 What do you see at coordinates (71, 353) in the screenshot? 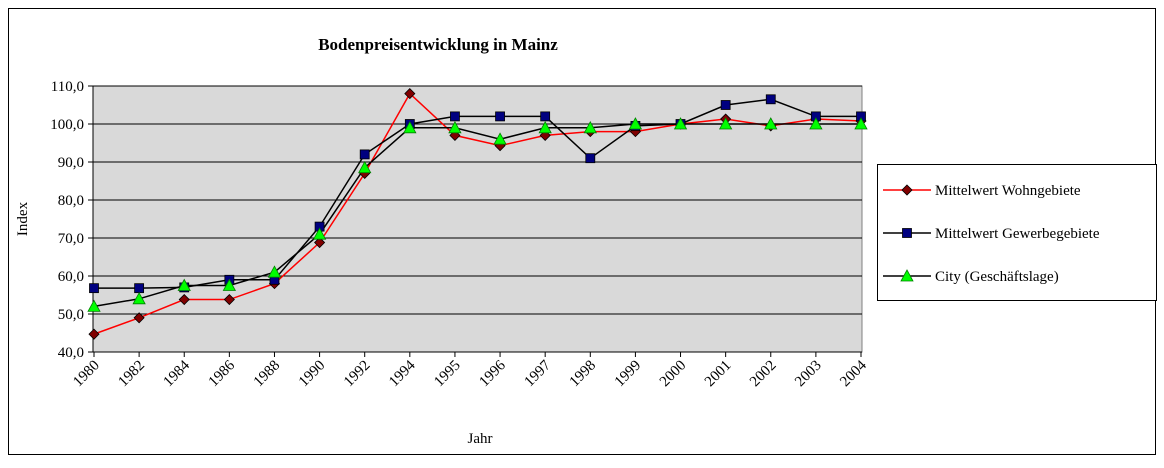
I see `y-tick-label: 40,0` at bounding box center [71, 353].